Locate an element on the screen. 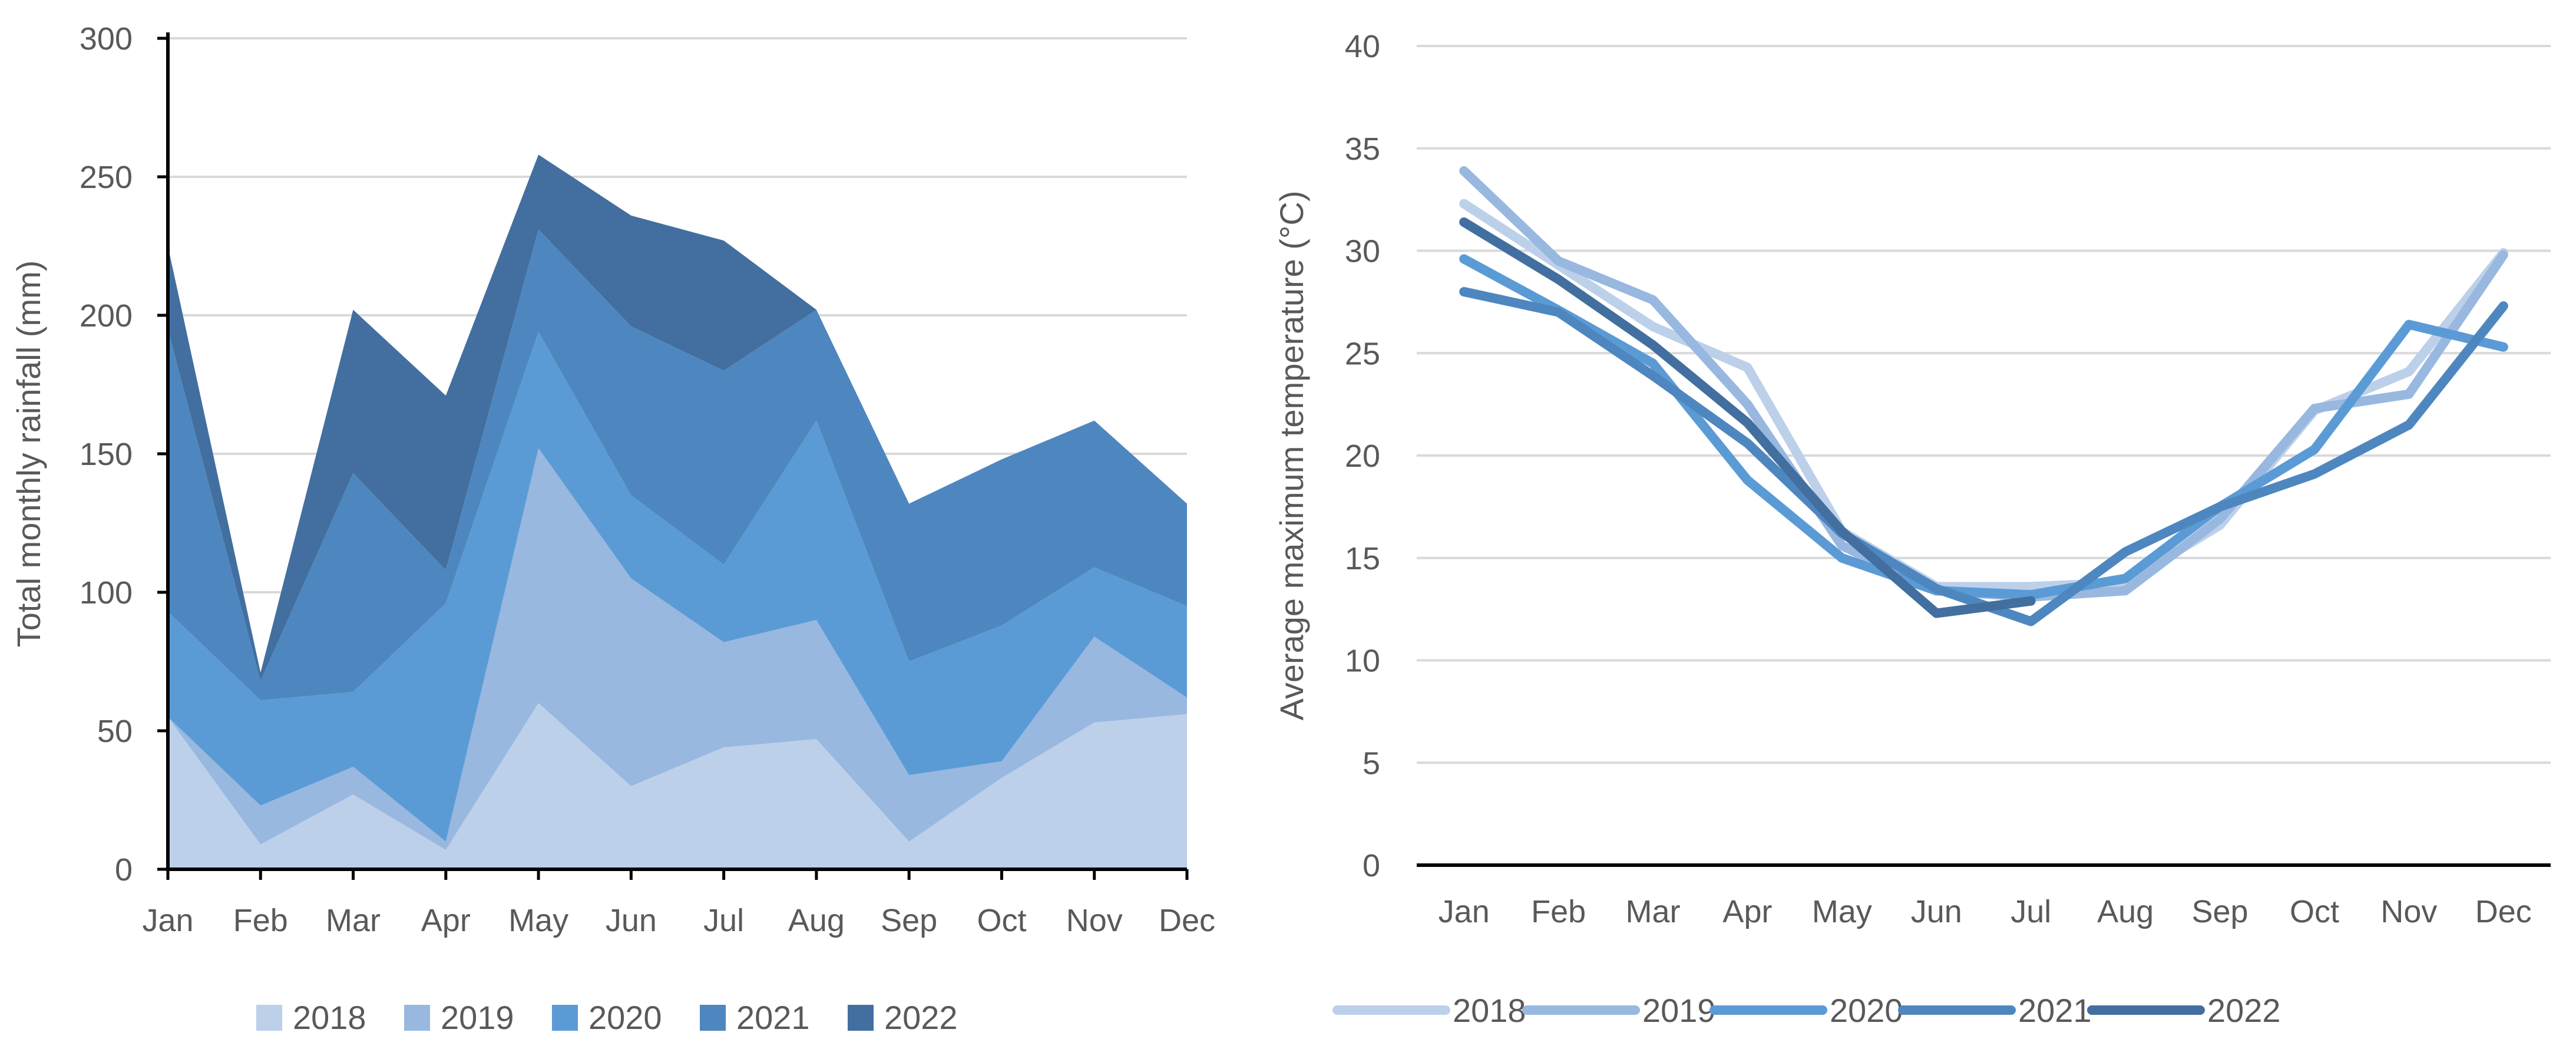 This screenshot has width=2576, height=1039. y-axis-title: Average maximum temperature (°C) is located at coordinates (1291, 456).